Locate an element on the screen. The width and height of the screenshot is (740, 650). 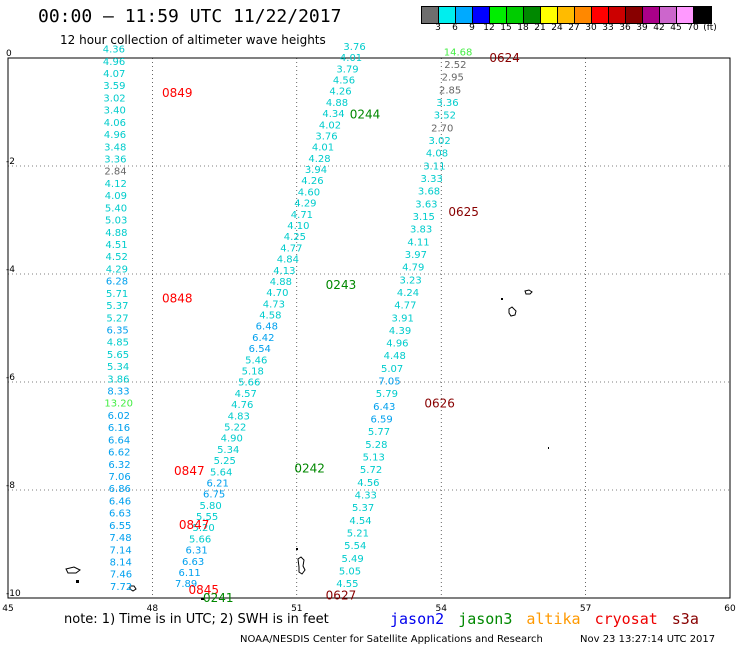
lat-tick-label: -8 is located at coordinates (10, 486).